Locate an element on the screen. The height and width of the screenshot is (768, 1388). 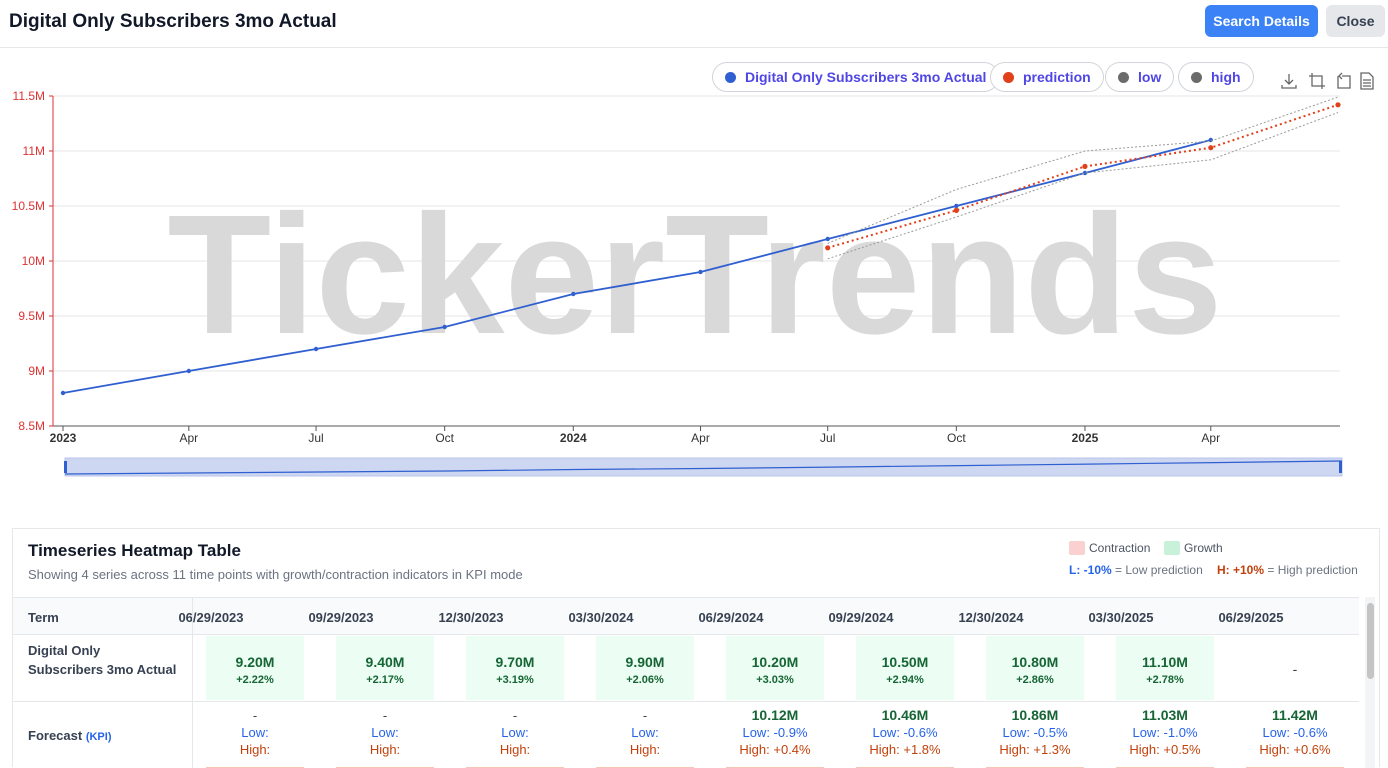
legend-label-actual: Digital Only Subscribers 3mo Actual is located at coordinates (866, 77).